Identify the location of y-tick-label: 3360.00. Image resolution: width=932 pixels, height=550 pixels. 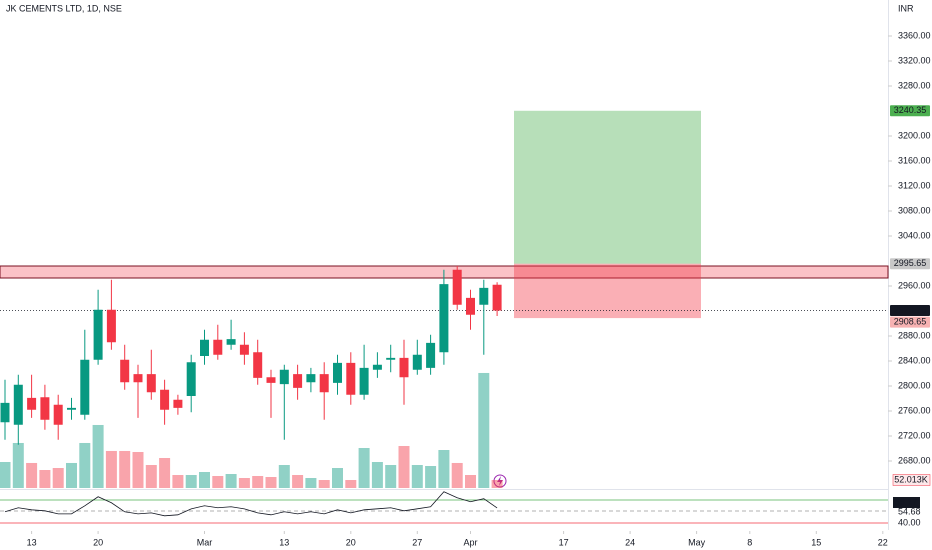
(914, 35).